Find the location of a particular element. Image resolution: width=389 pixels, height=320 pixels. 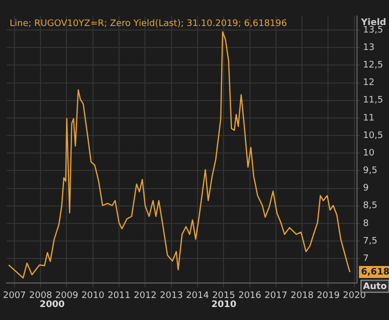

y-tick-label: 7 is located at coordinates (366, 259).